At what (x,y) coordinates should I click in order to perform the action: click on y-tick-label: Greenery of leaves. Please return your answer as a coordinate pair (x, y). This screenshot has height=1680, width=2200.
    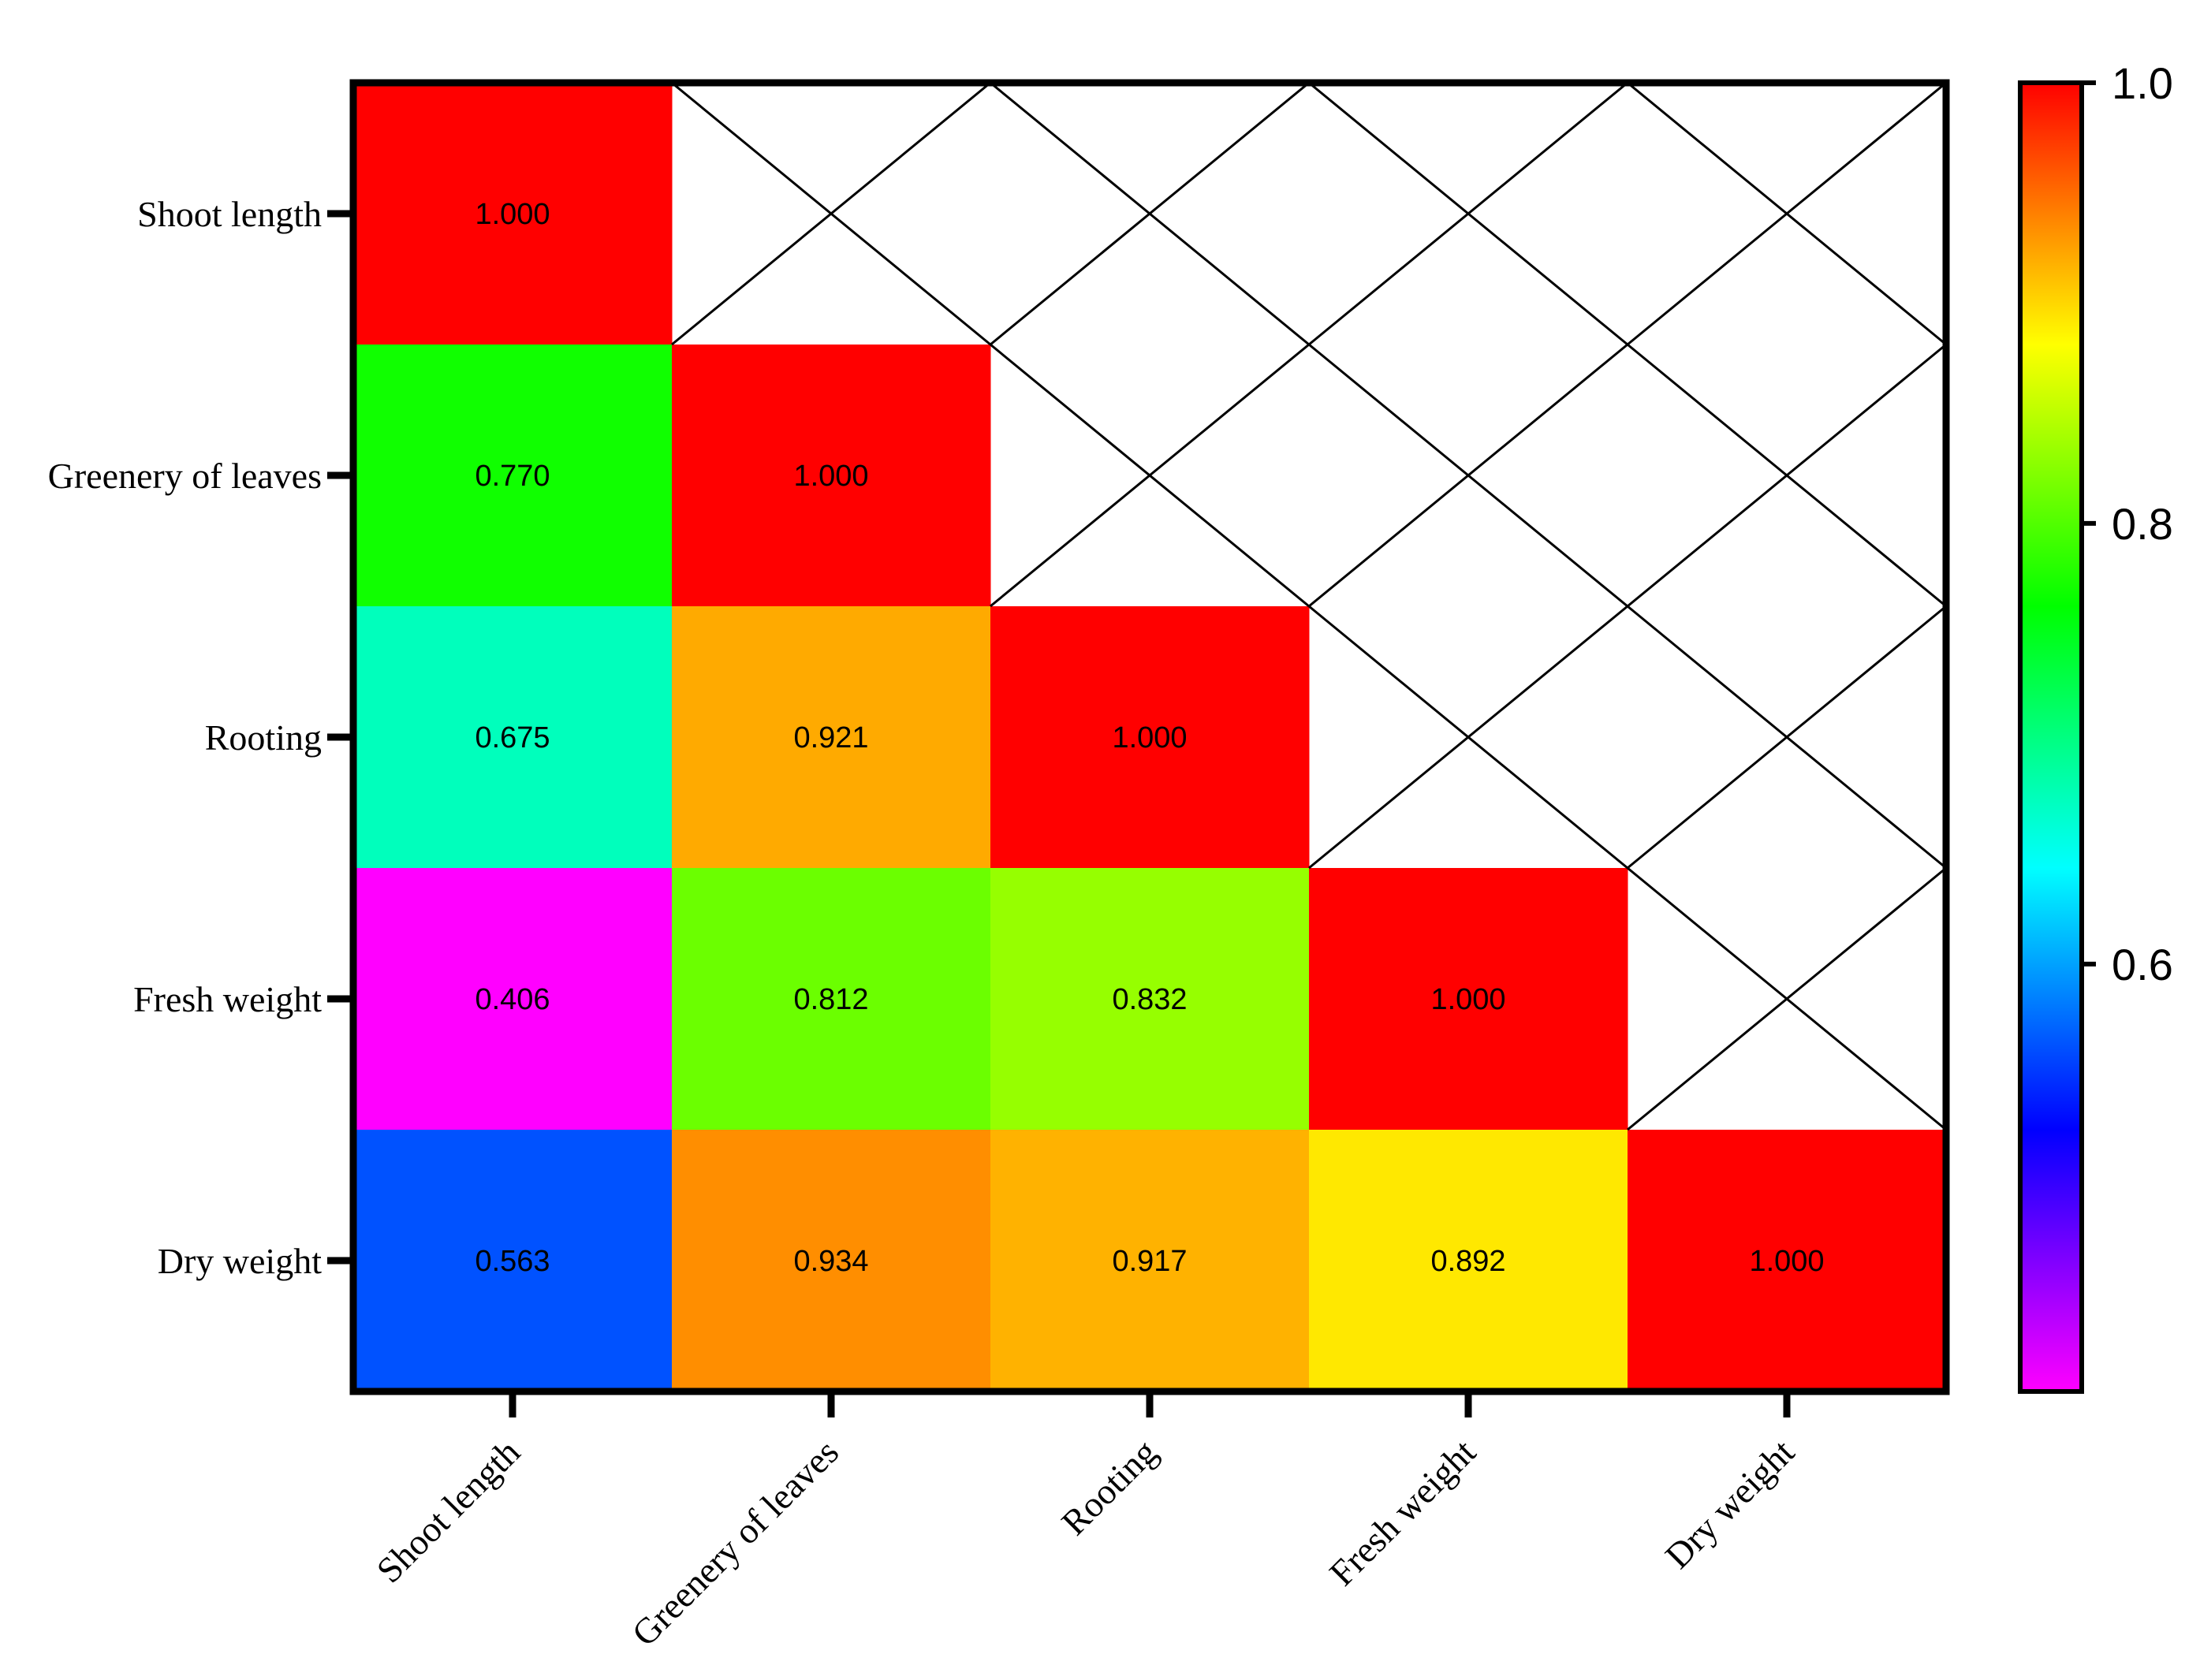
    Looking at the image, I should click on (185, 476).